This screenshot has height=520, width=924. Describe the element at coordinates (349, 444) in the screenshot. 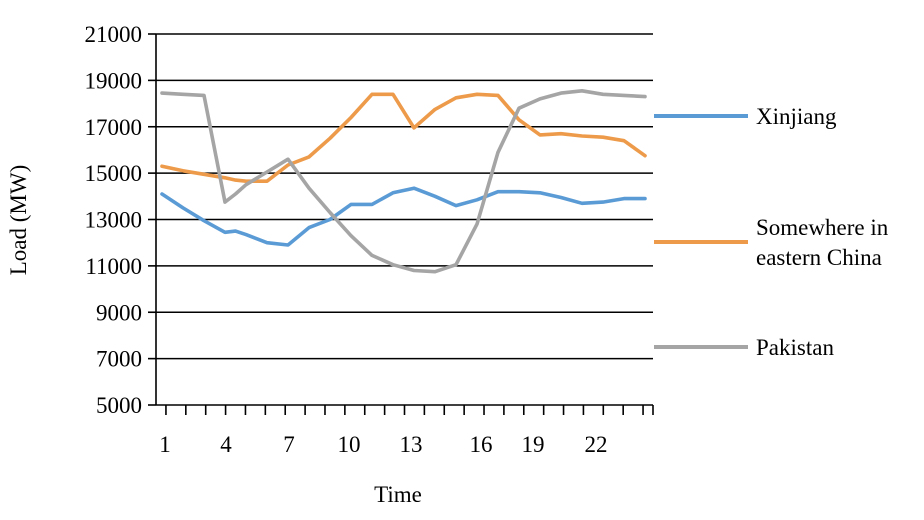

I see `x-tick-label-3: 10` at that location.